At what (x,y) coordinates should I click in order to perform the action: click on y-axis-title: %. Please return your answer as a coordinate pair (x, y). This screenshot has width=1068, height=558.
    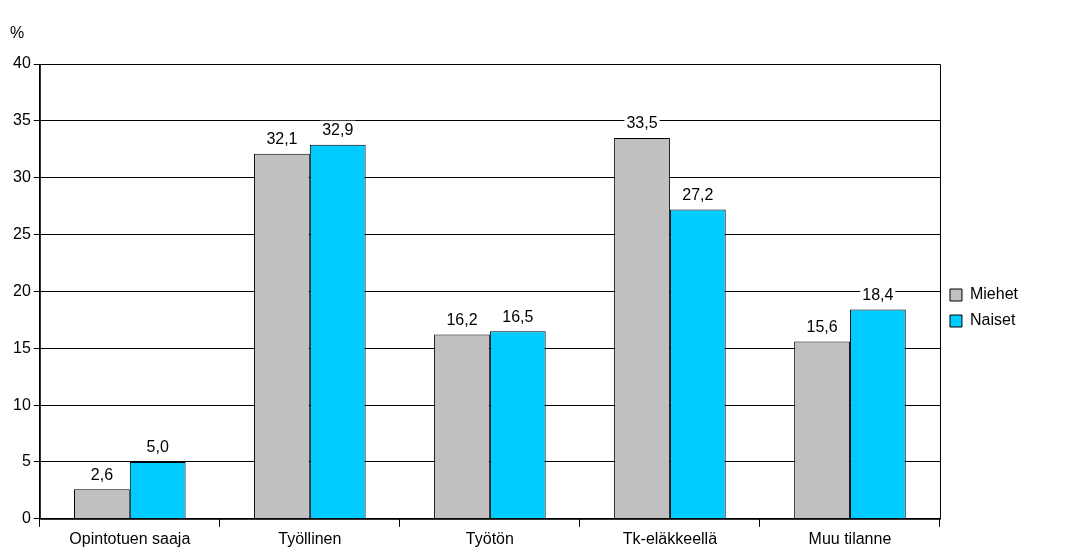
    Looking at the image, I should click on (17, 33).